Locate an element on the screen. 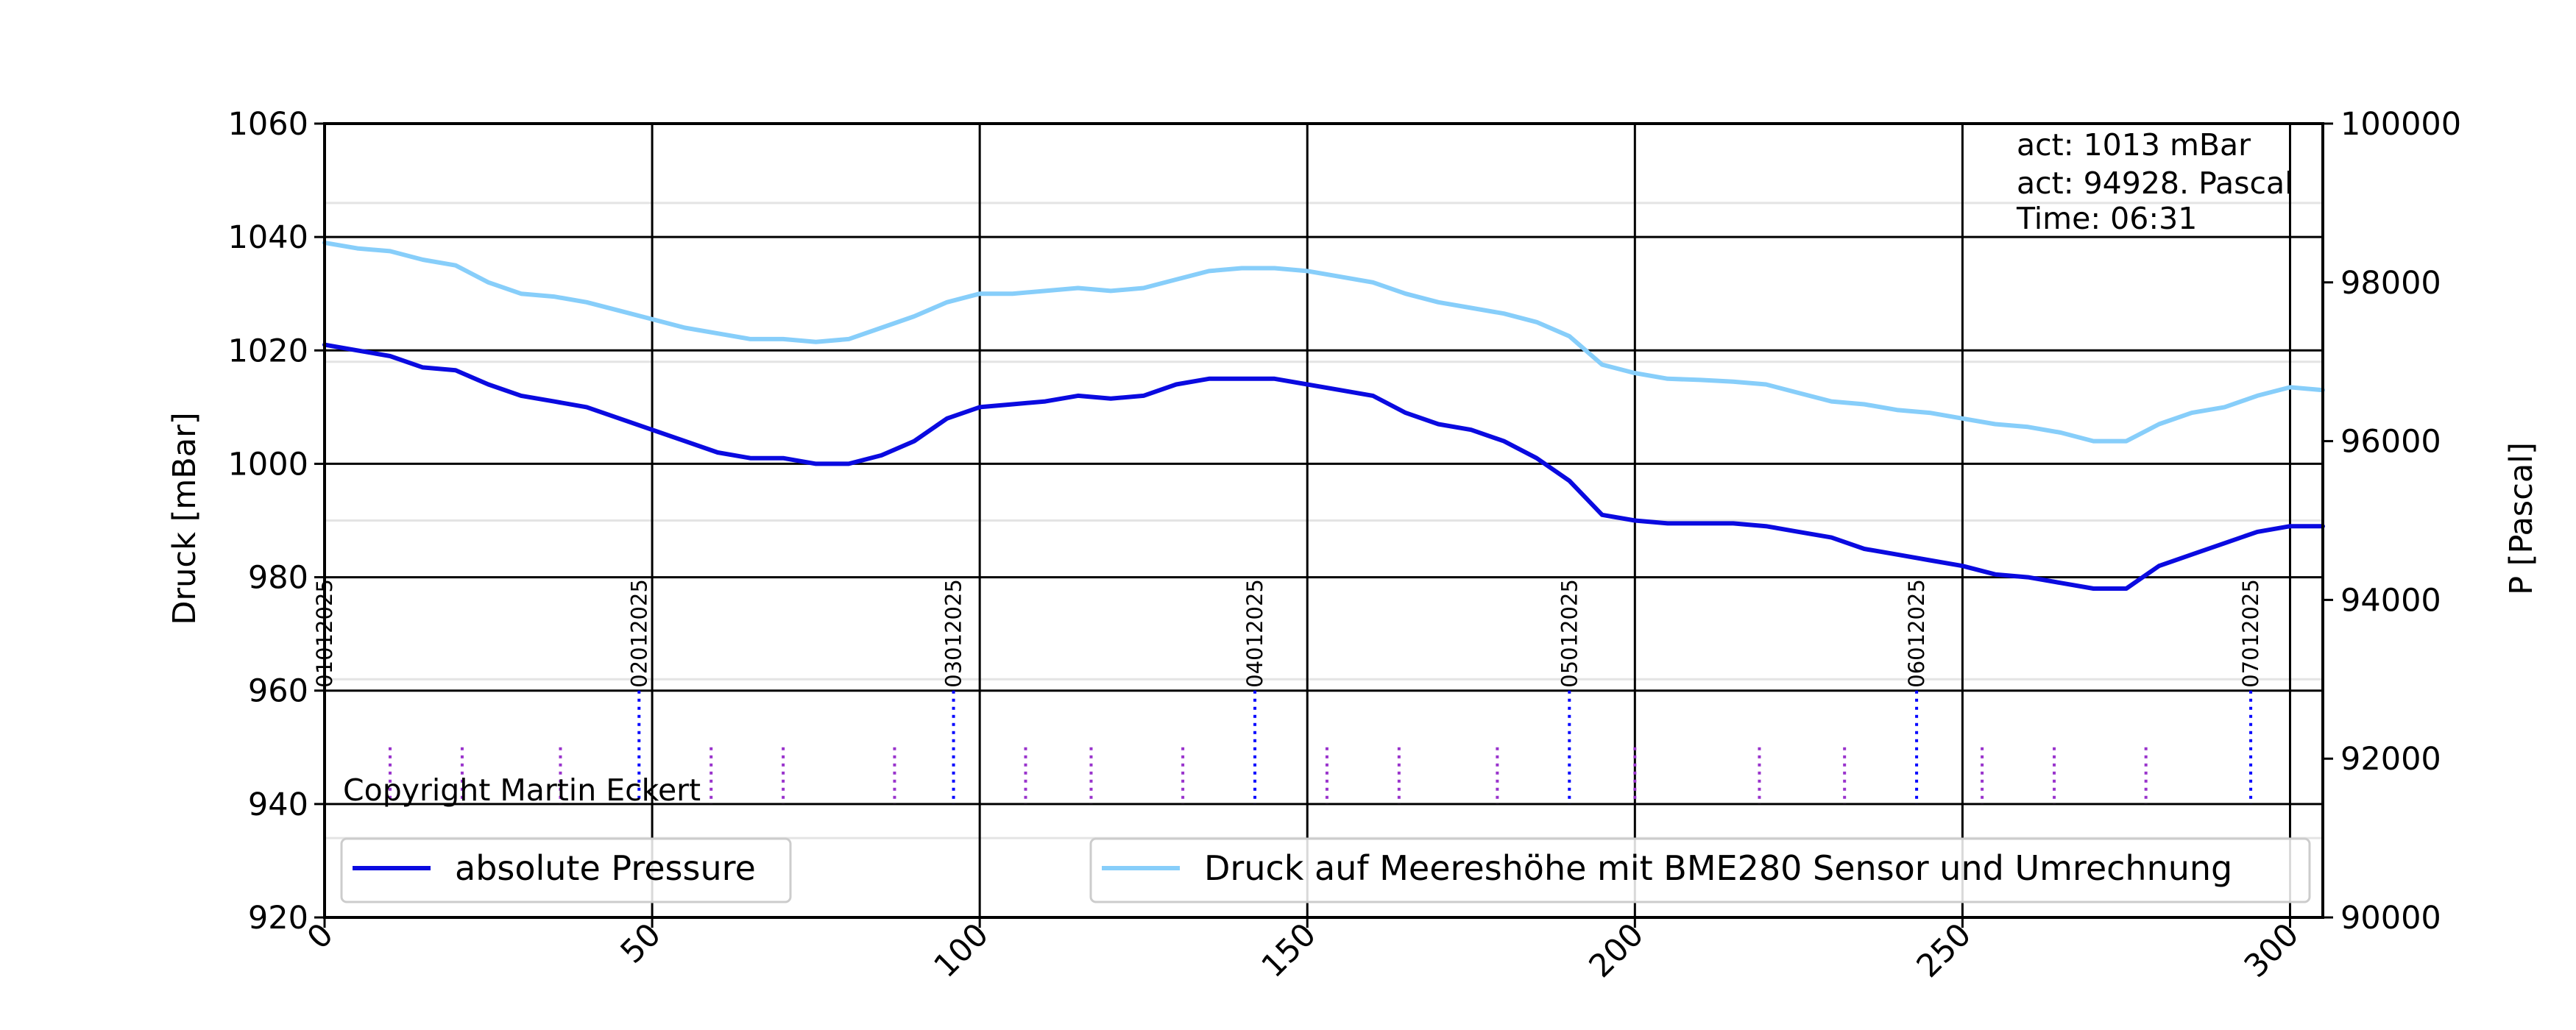 The width and height of the screenshot is (2576, 1030). y-right-tick-label: 96000 is located at coordinates (2390, 442).